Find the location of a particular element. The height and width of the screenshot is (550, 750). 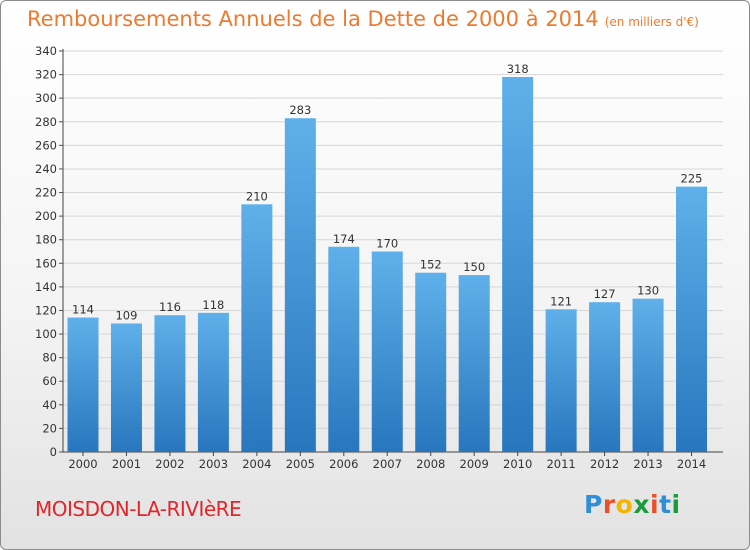

data-label-2007: 170 is located at coordinates (387, 244).